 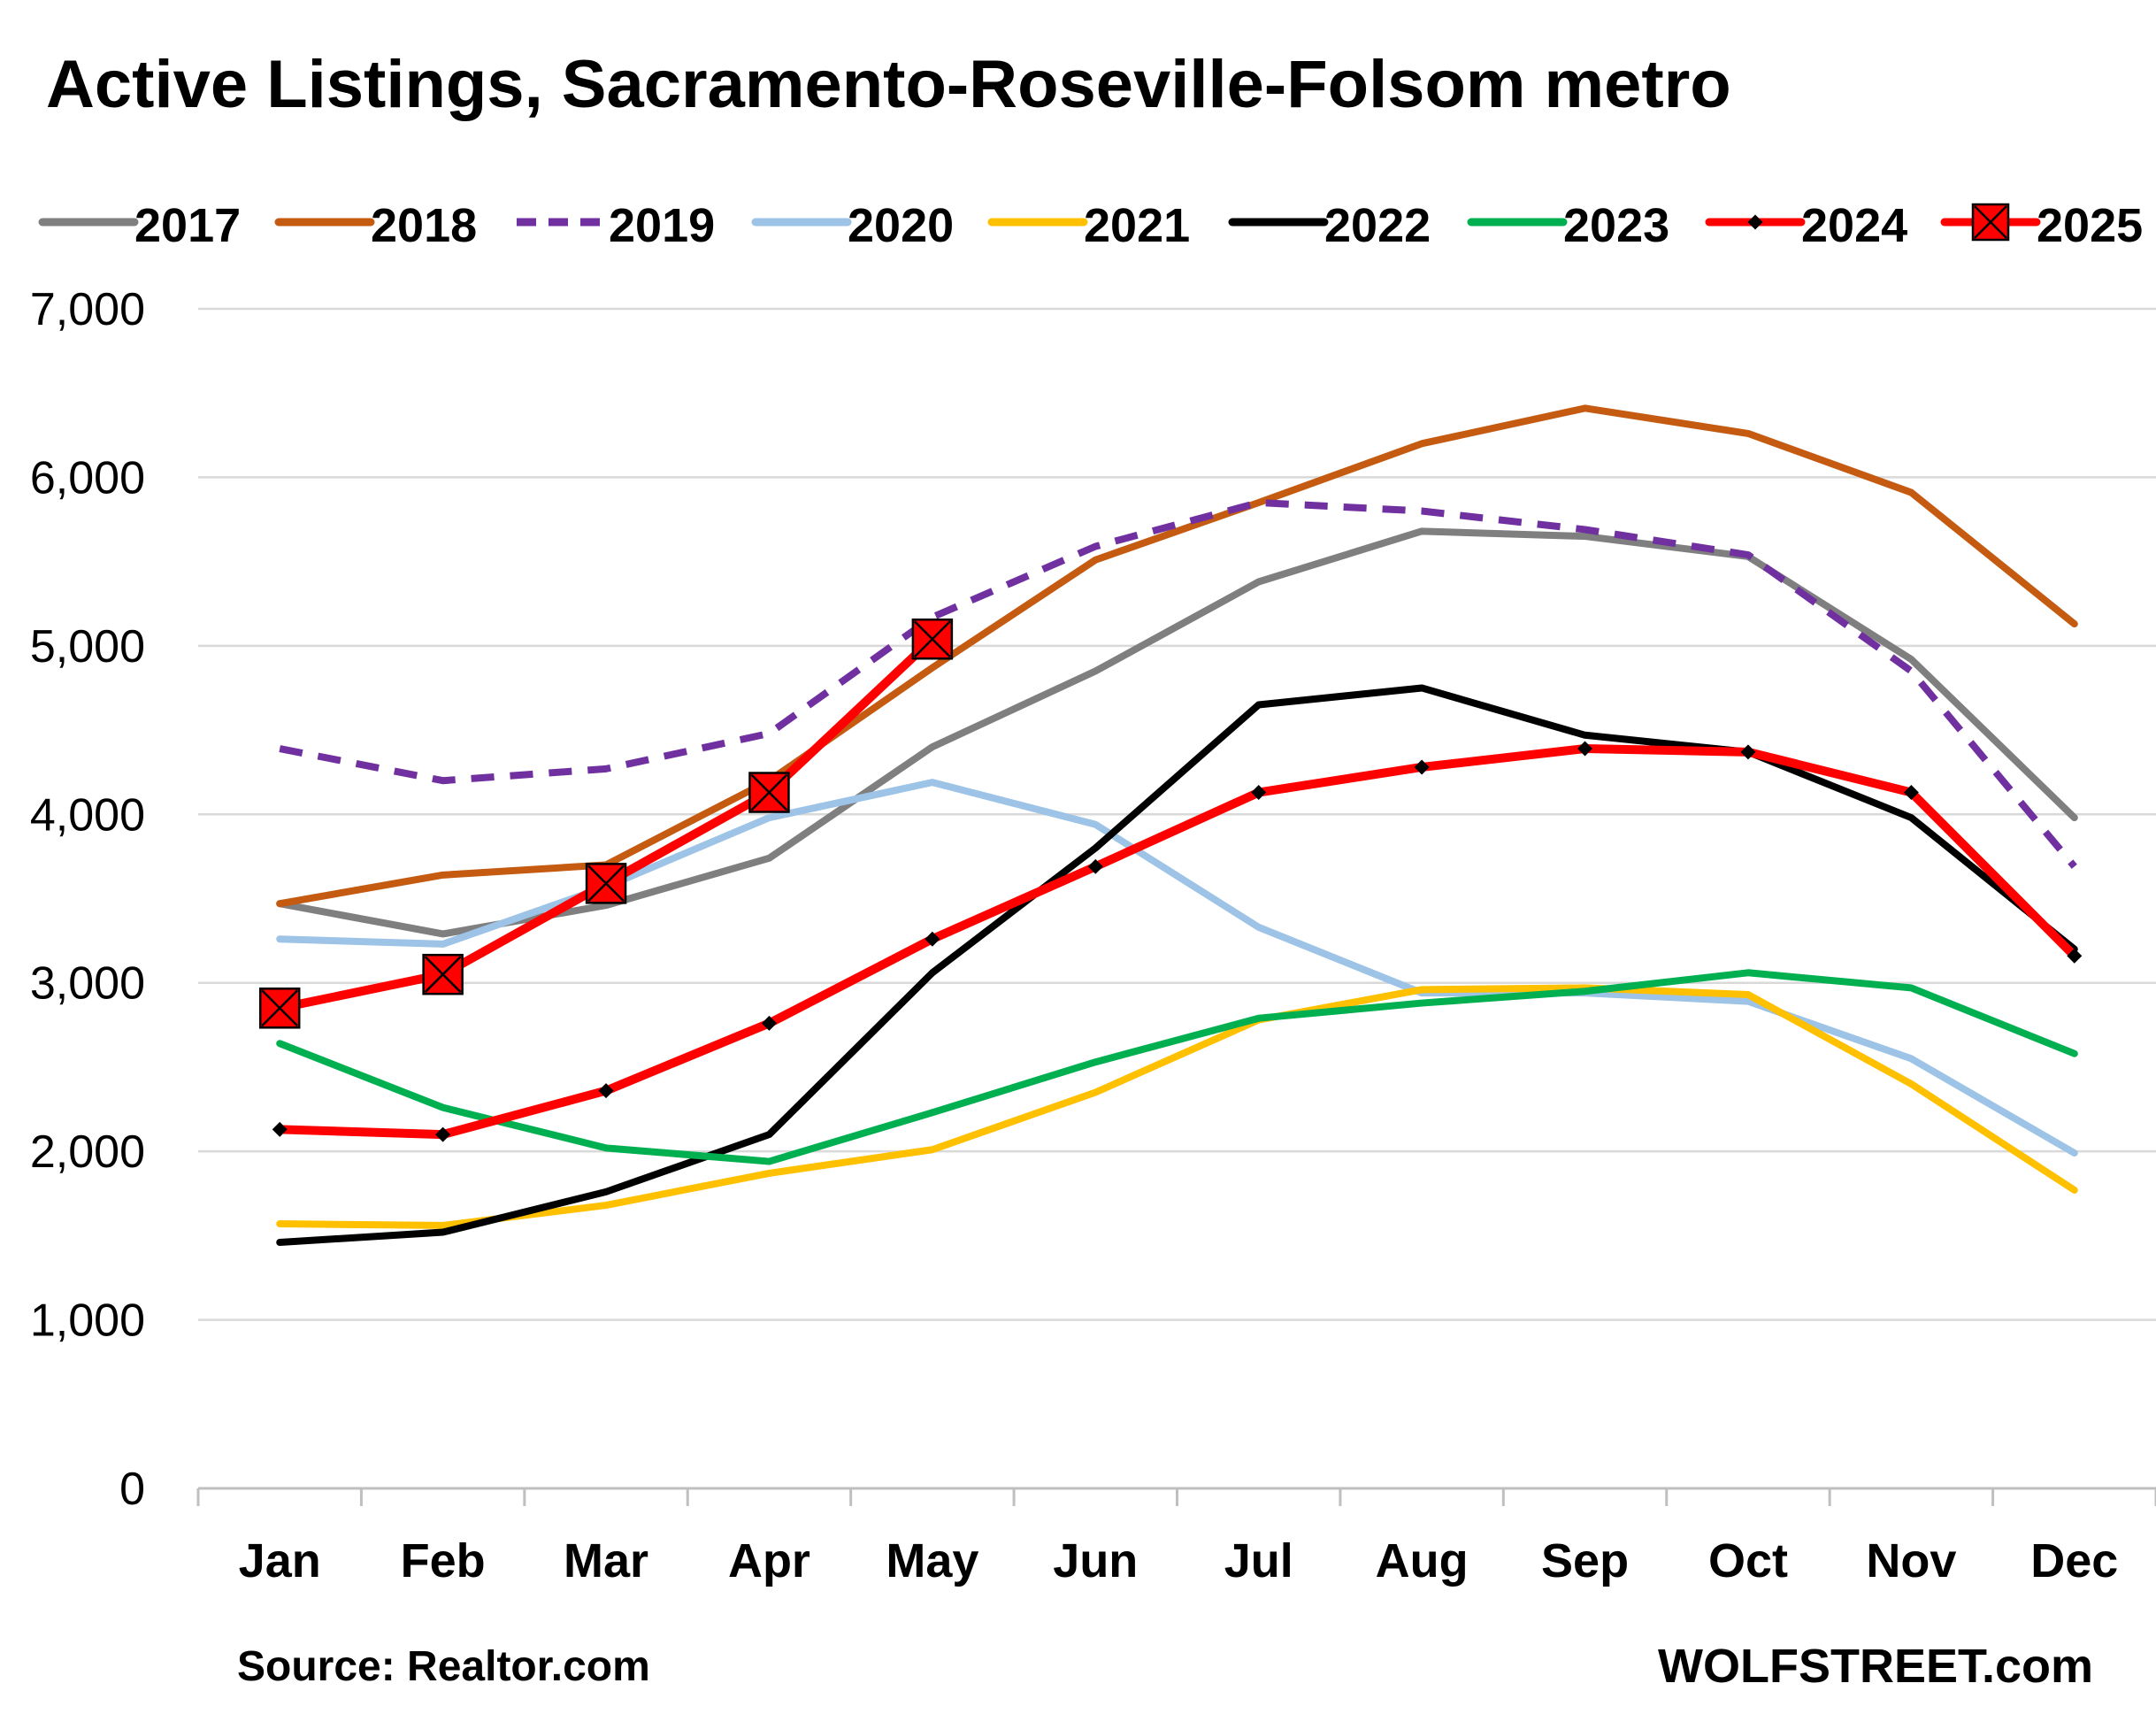 I want to click on legend-label: 2019, so click(x=662, y=225).